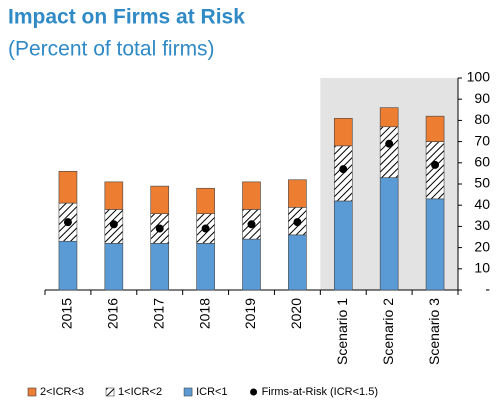  What do you see at coordinates (482, 162) in the screenshot?
I see `y-tick-label: 60` at bounding box center [482, 162].